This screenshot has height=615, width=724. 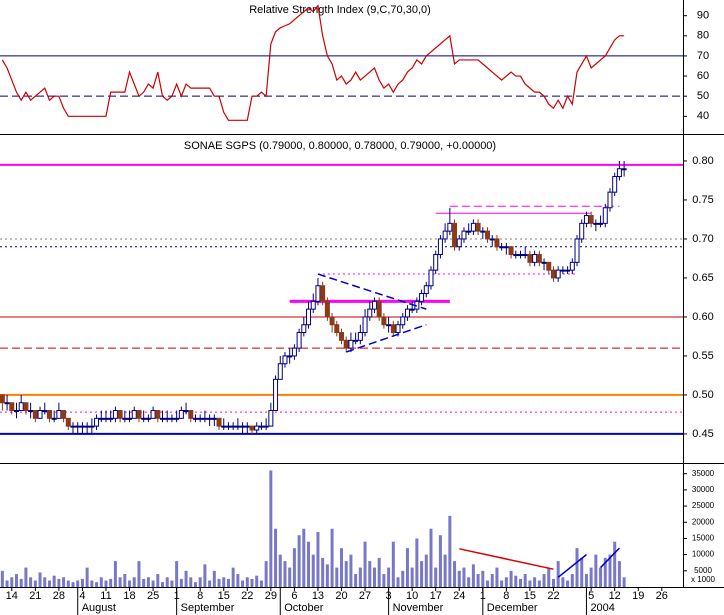 I want to click on x-tick-label: 15, so click(x=530, y=596).